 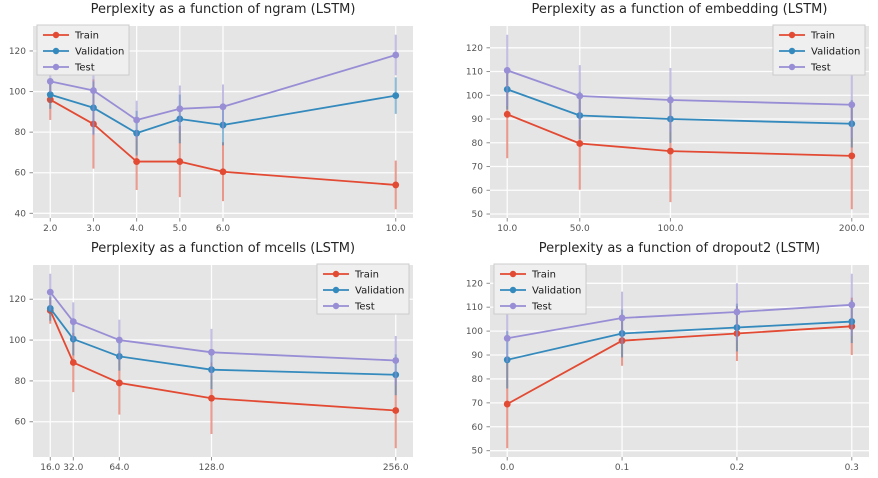 What do you see at coordinates (622, 468) in the screenshot?
I see `x-tick-label: 0.1` at bounding box center [622, 468].